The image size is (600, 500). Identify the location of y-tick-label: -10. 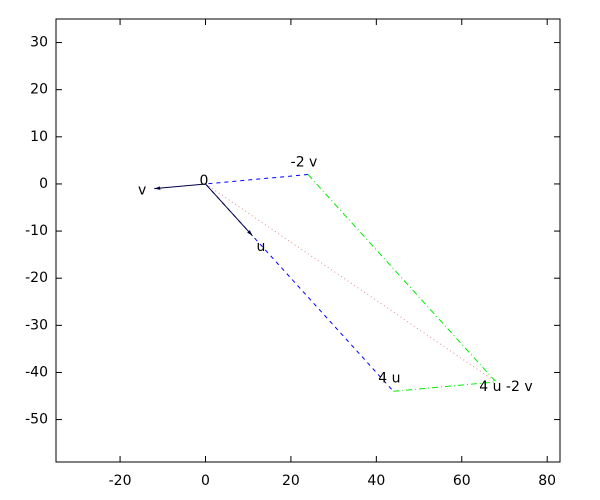
(36, 231).